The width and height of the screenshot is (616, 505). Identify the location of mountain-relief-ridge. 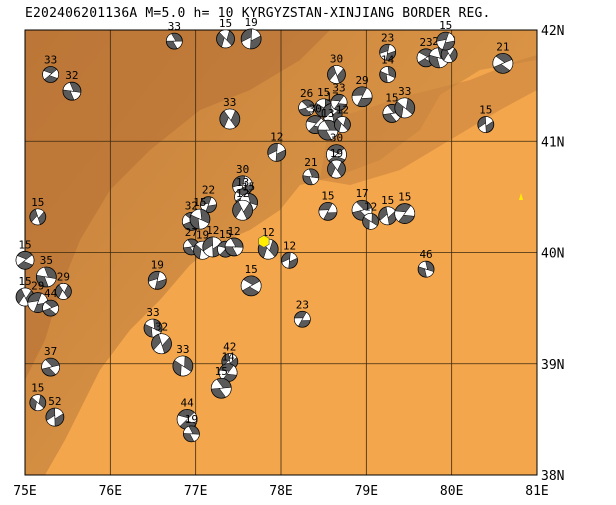
(428, 120).